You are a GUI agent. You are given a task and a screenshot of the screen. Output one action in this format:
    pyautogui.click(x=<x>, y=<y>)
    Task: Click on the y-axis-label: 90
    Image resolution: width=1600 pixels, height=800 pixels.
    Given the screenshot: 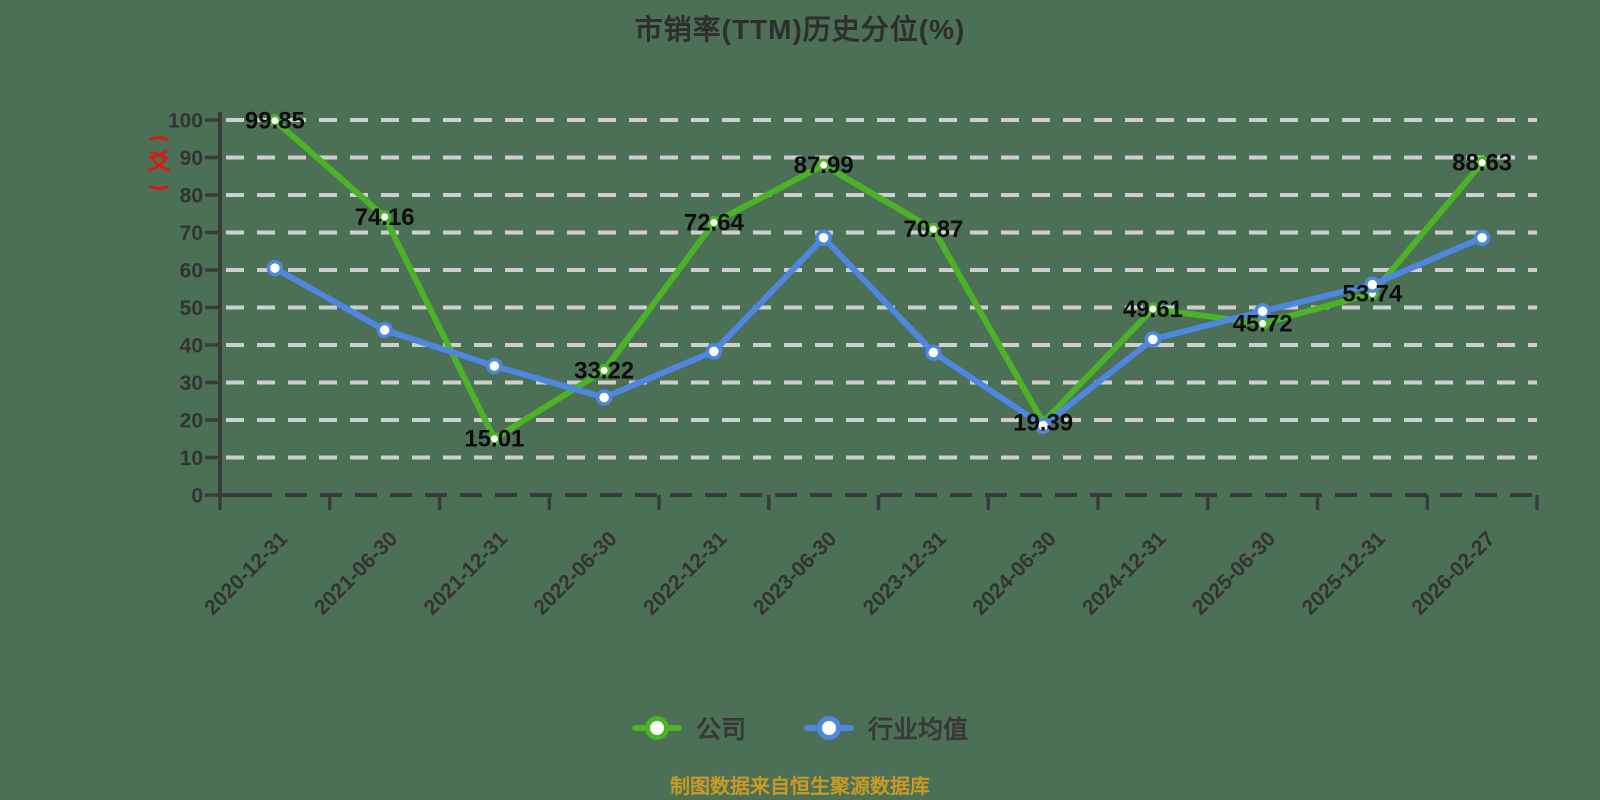 What is the action you would take?
    pyautogui.click(x=191, y=158)
    